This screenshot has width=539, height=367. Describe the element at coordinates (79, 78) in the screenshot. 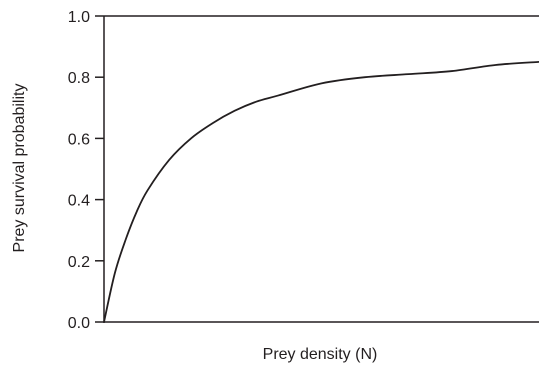

I see `y-tick-label: 0.8` at that location.